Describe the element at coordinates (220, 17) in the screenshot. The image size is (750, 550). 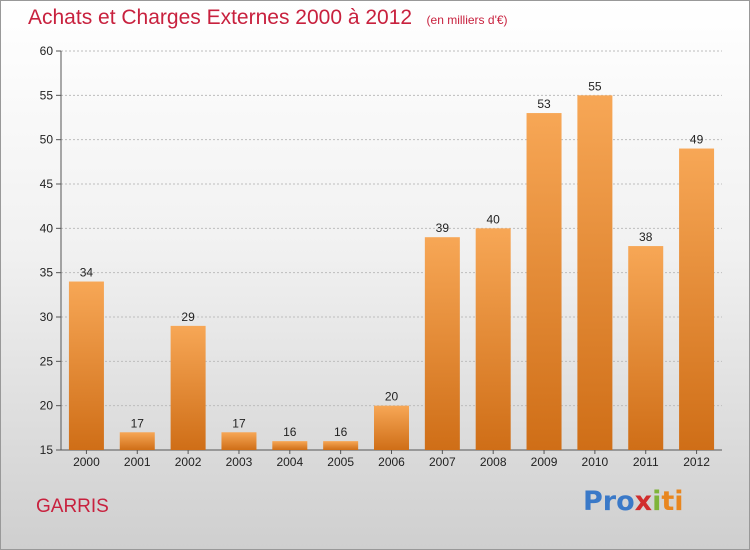
I see `chart-title: Achats et Charges Externes 2000 à 2012` at that location.